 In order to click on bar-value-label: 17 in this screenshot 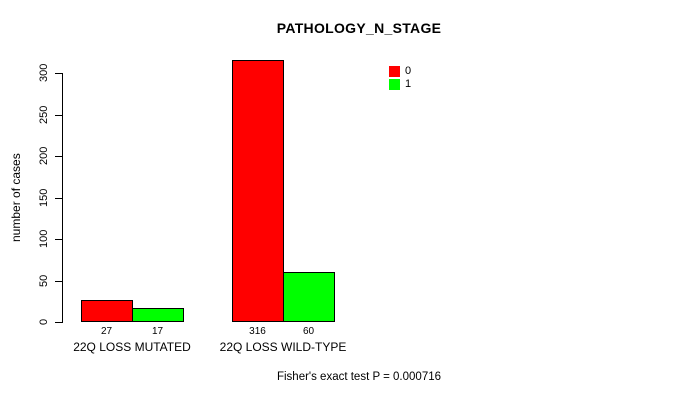, I will do `click(157, 331)`.